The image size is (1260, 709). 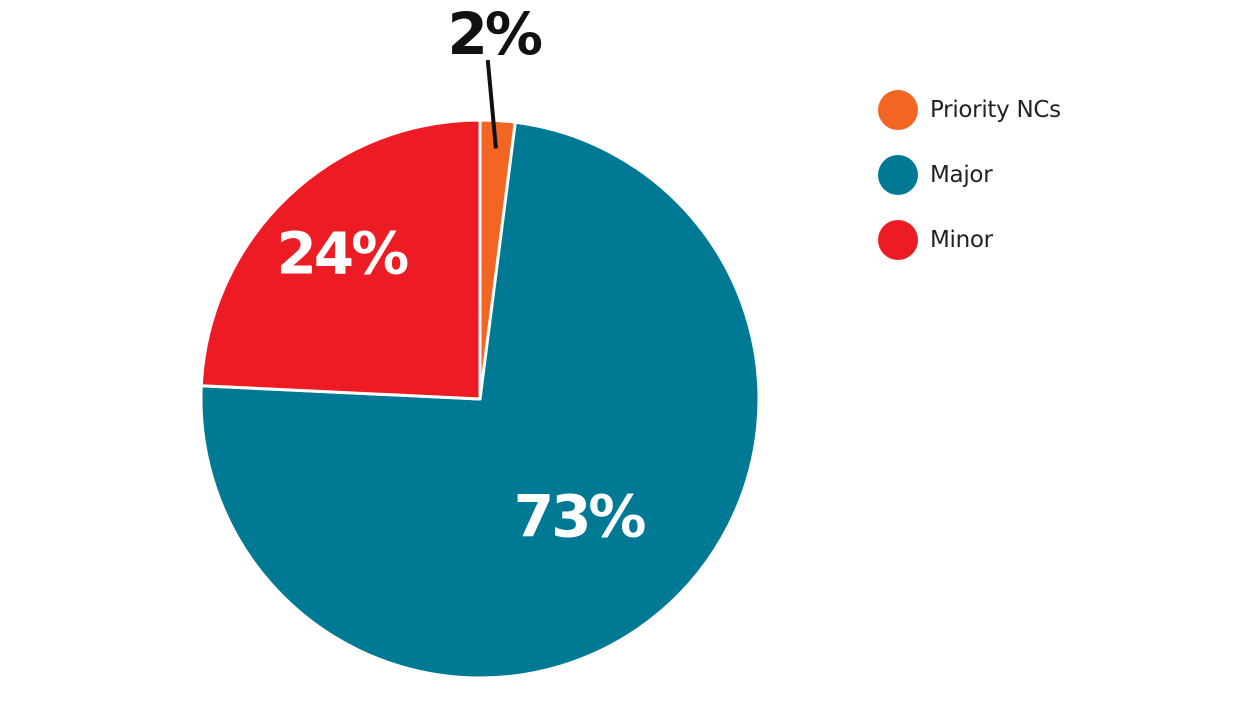 What do you see at coordinates (495, 34) in the screenshot?
I see `slice-label-priority-ncs: 2%` at bounding box center [495, 34].